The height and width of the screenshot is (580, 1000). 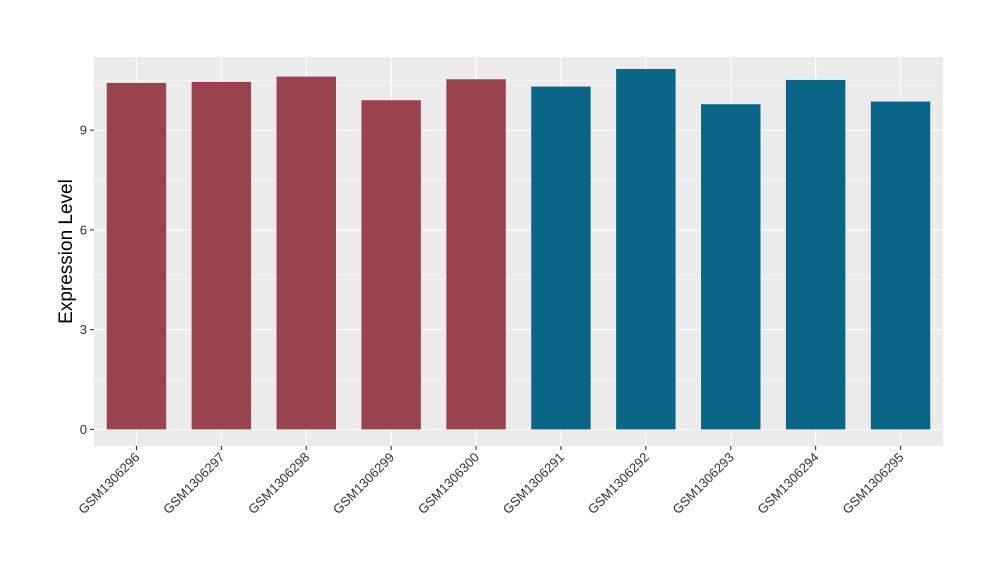 What do you see at coordinates (363, 483) in the screenshot?
I see `x-tick-label: GSM1306299` at bounding box center [363, 483].